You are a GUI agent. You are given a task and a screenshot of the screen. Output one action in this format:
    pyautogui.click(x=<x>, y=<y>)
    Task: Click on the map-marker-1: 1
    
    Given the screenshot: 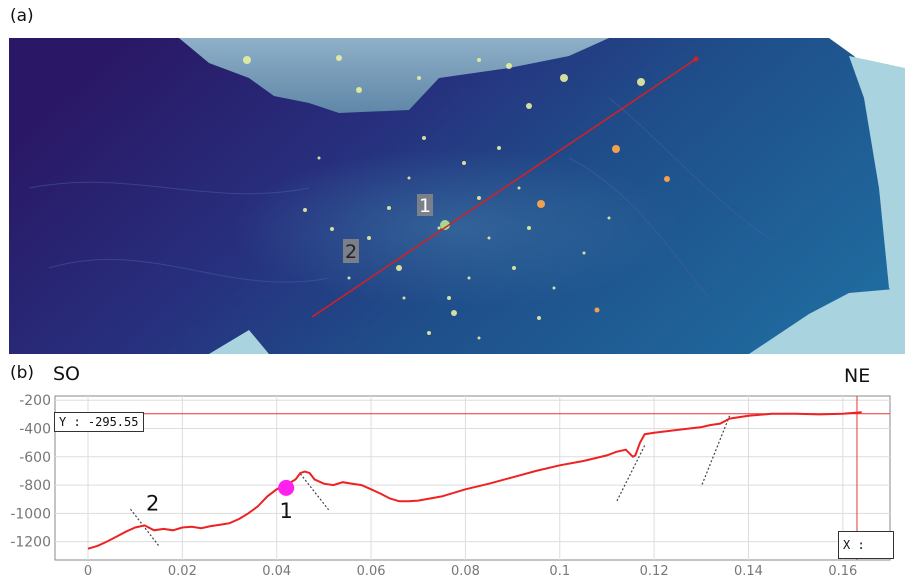 What is the action you would take?
    pyautogui.click(x=425, y=206)
    